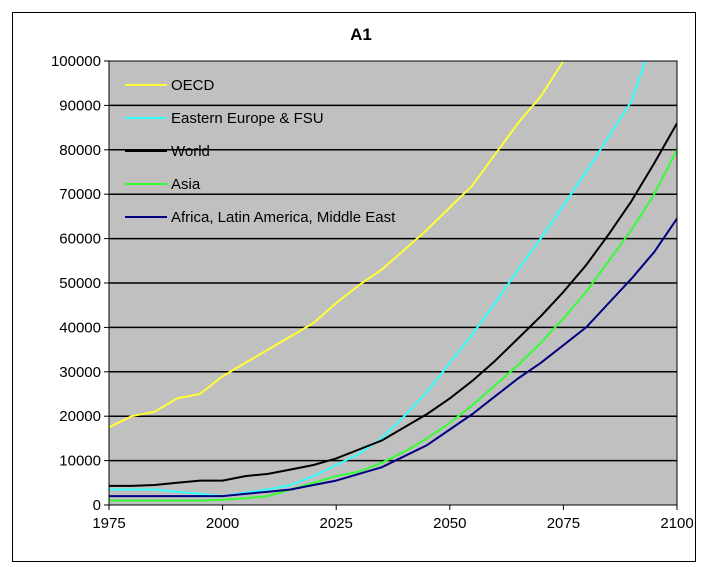 The image size is (702, 567). I want to click on y-tick-label: 90000, so click(80, 105).